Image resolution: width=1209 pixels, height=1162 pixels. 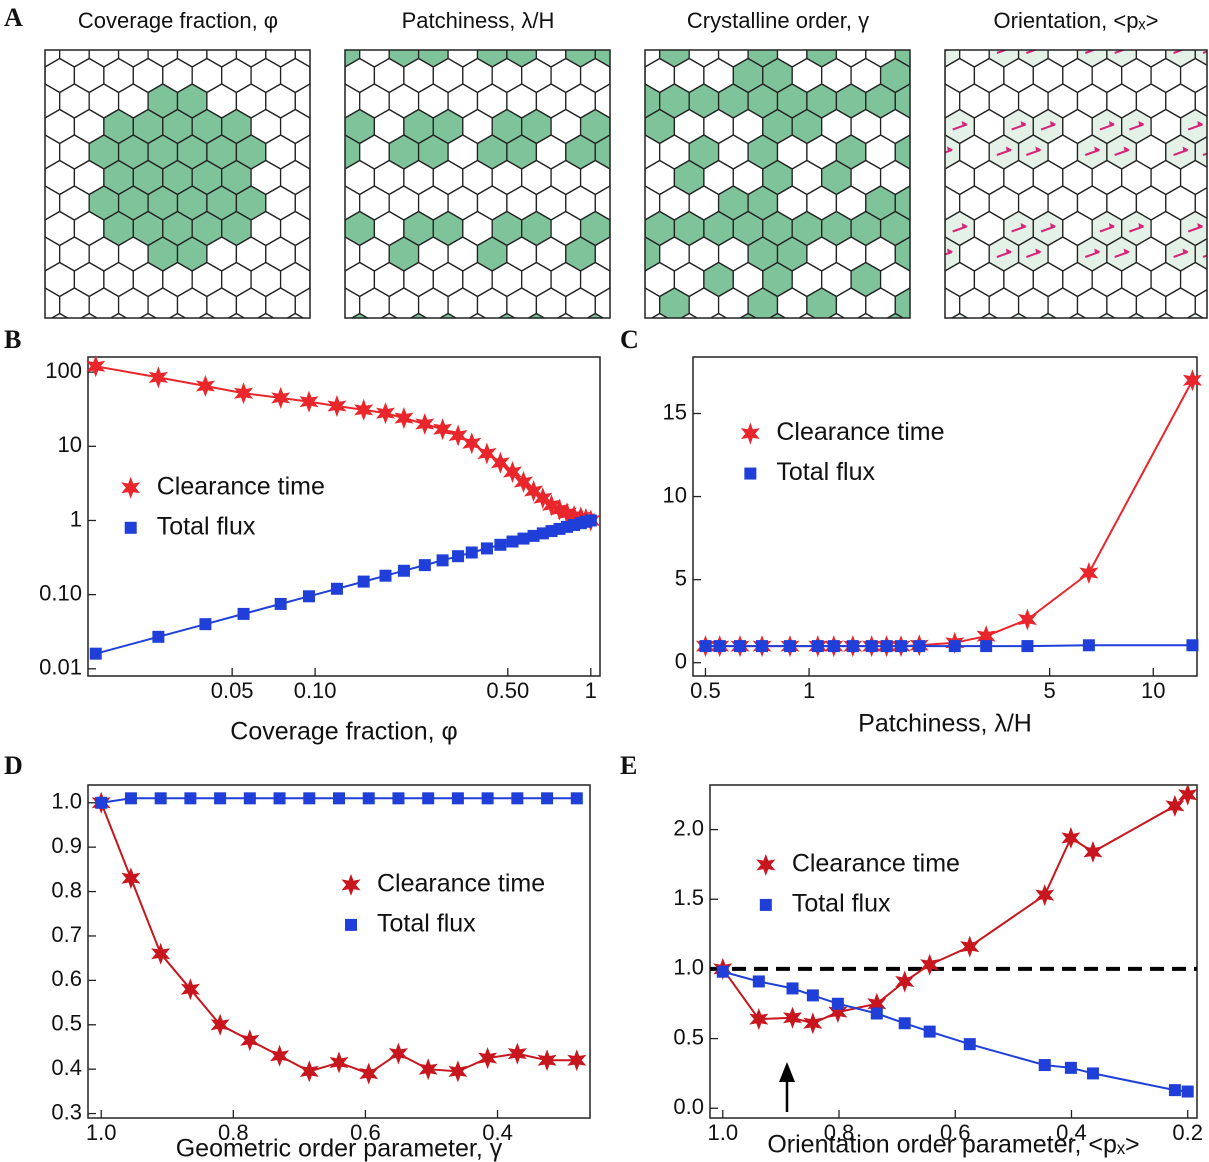 I want to click on x-tick-label: 0.05, so click(x=232, y=690).